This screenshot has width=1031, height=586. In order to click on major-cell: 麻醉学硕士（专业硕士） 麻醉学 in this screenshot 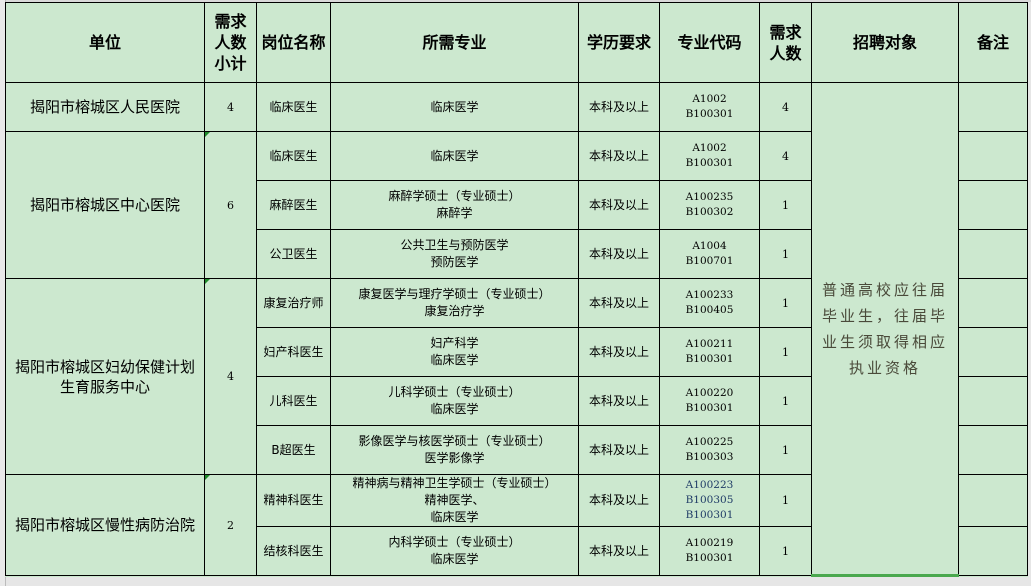, I will do `click(454, 205)`.